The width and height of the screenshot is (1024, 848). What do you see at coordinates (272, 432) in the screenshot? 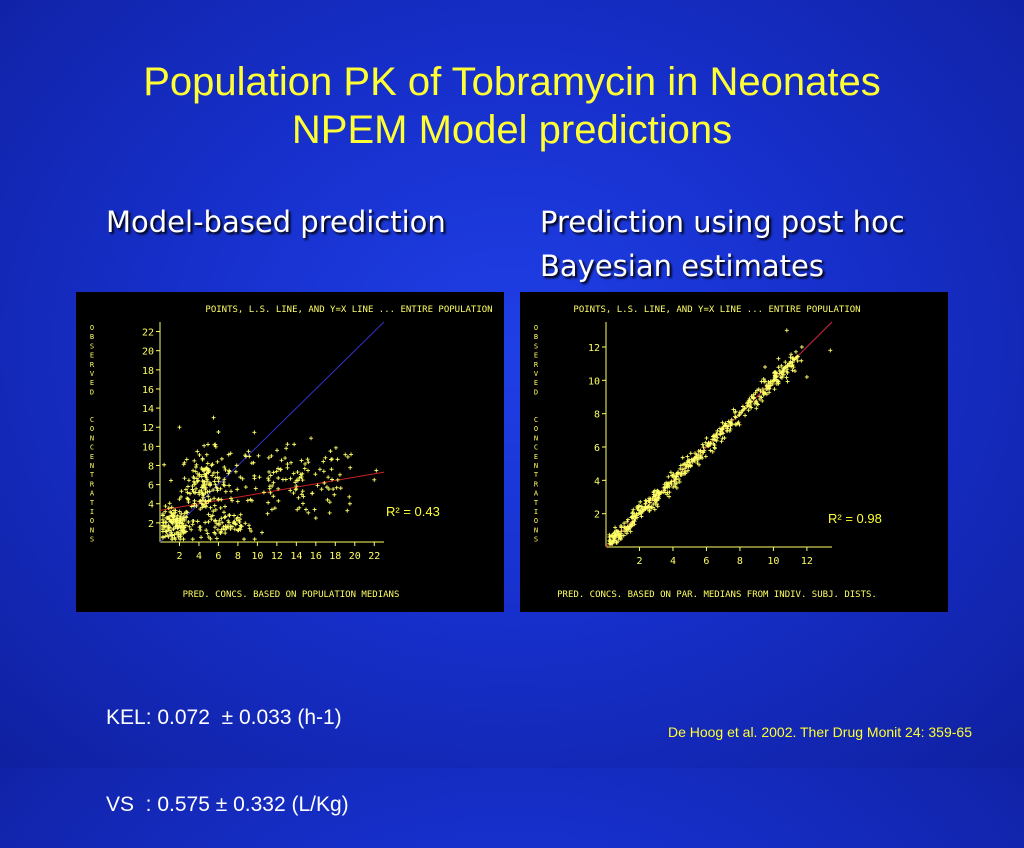
I see `identity-line` at bounding box center [272, 432].